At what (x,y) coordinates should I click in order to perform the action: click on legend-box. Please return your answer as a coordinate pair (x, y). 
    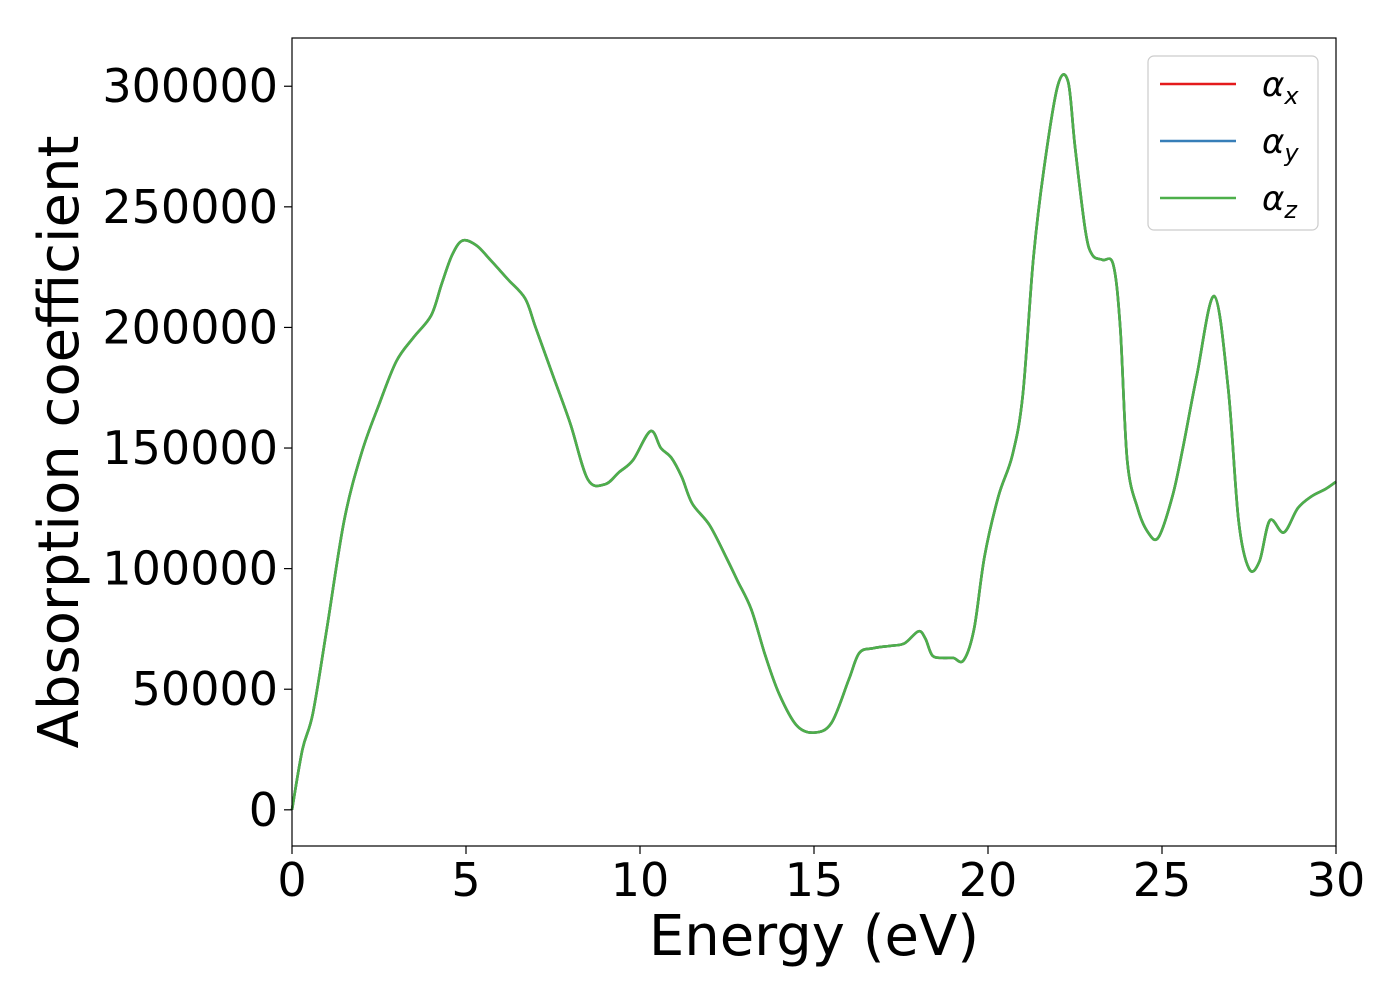
    Looking at the image, I should click on (1233, 143).